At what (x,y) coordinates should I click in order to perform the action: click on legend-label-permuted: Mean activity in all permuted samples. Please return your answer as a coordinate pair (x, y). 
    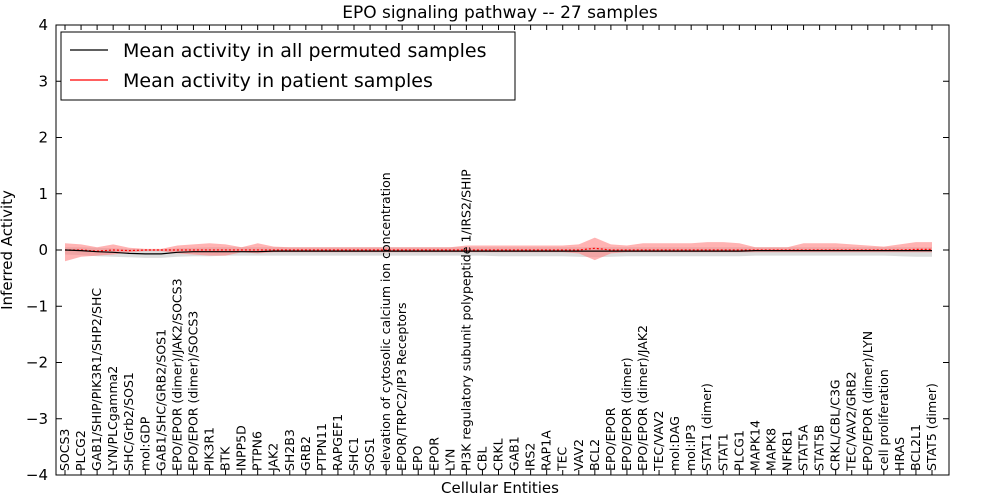
    Looking at the image, I should click on (304, 51).